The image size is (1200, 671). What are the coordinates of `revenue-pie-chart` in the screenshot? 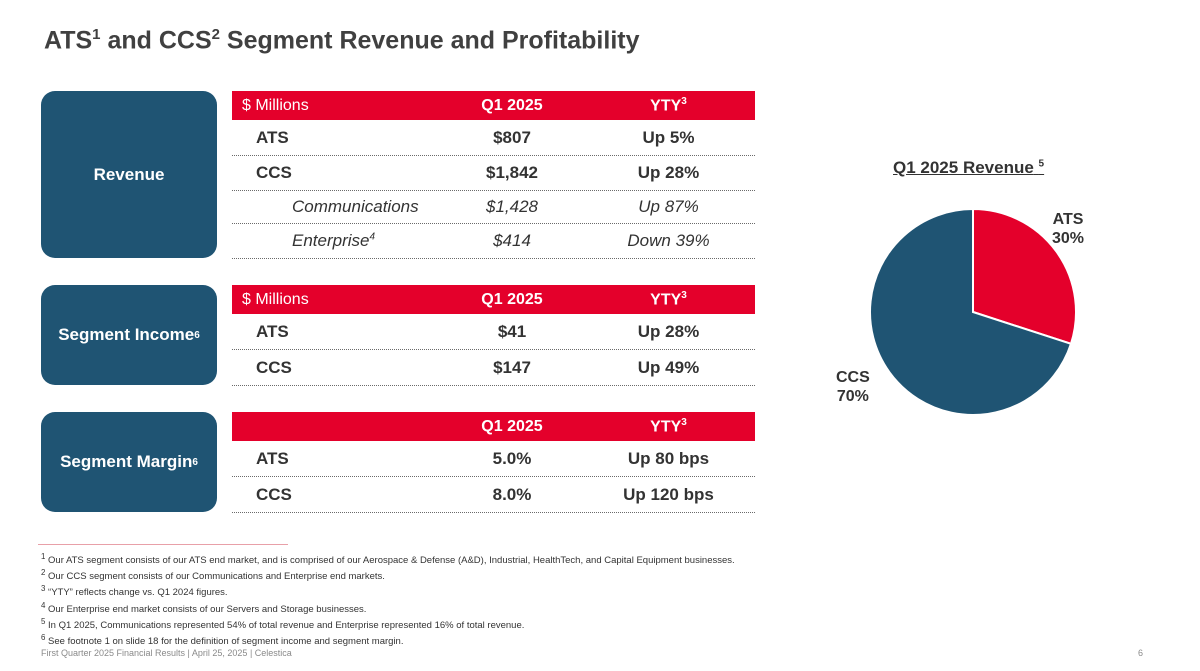 It's located at (973, 311).